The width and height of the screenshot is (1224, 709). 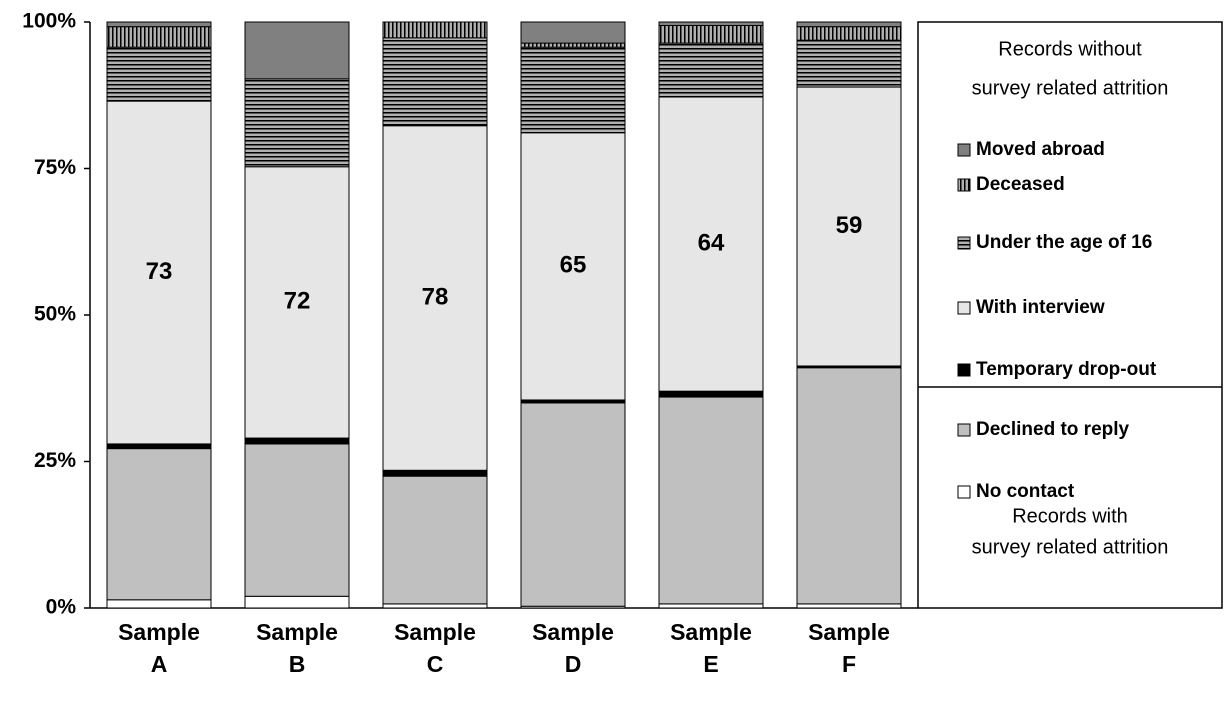 What do you see at coordinates (573, 648) in the screenshot?
I see `x-tick-label: Sample D` at bounding box center [573, 648].